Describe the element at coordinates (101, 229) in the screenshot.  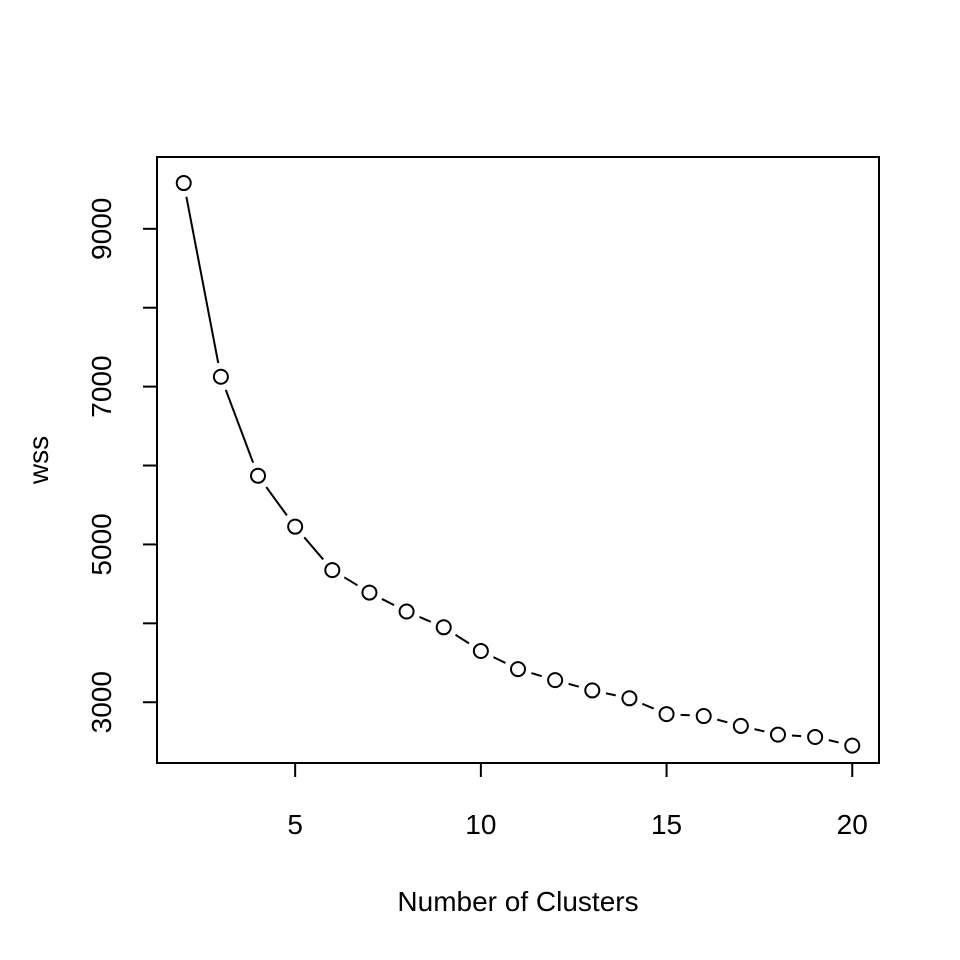
I see `y-tick-label: 9000` at that location.